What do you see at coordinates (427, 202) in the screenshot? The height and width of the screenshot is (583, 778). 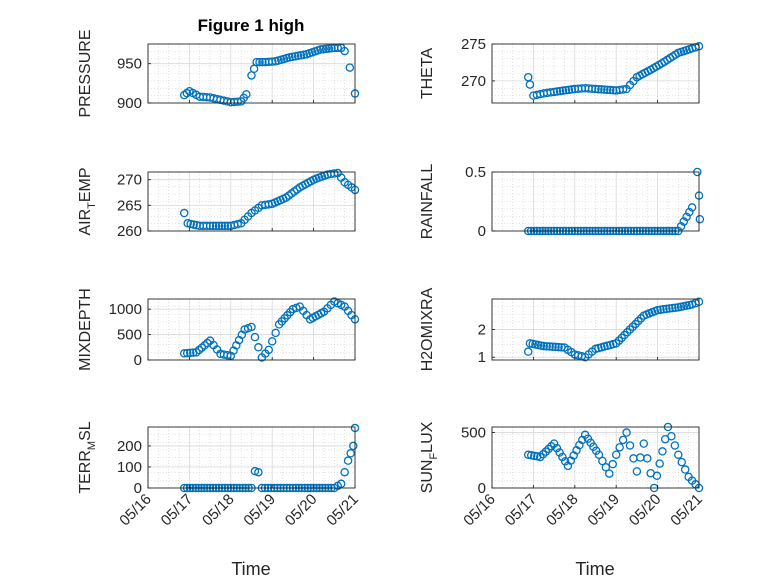 I see `y-axis-label: RAINFALL` at bounding box center [427, 202].